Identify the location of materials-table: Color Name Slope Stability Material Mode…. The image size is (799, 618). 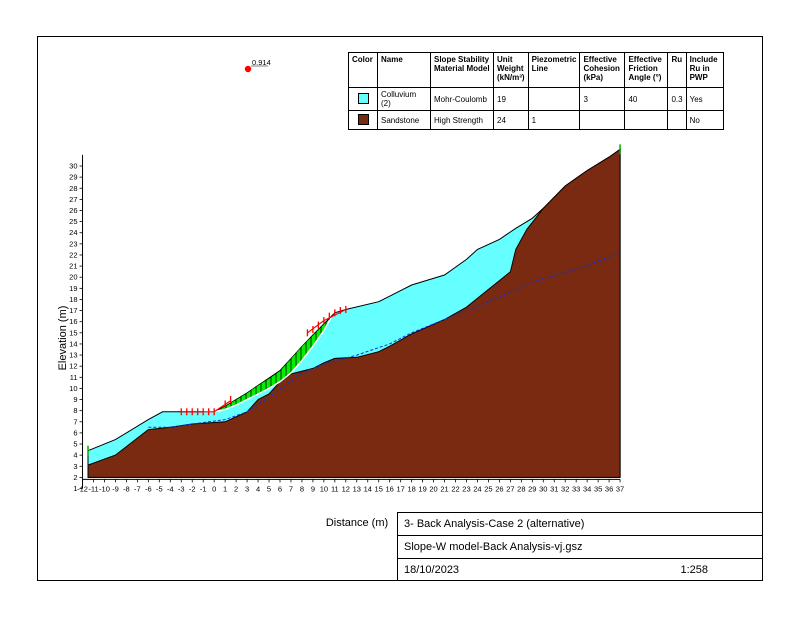
(536, 91).